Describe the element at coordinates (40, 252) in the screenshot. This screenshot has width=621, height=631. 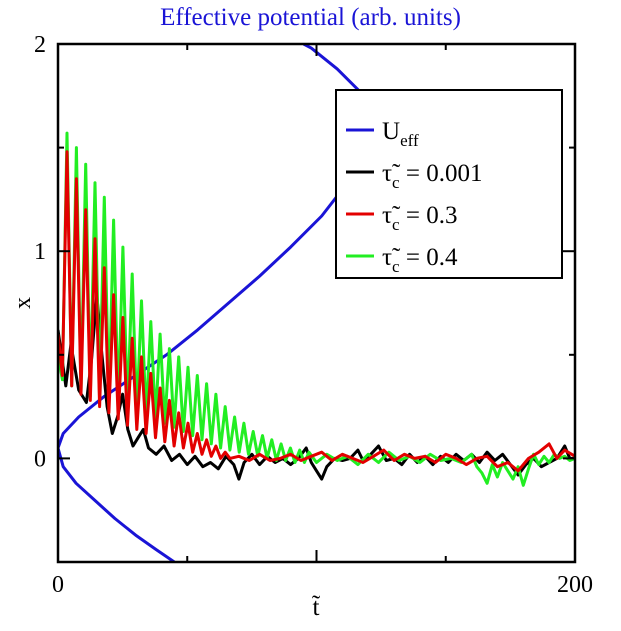
I see `y-tick-label: 1` at that location.